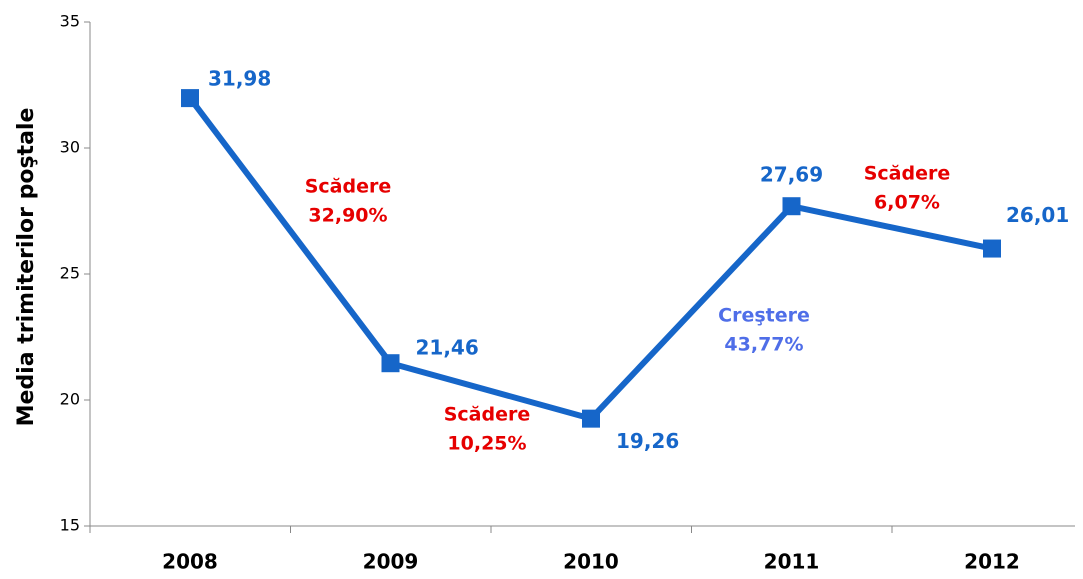  What do you see at coordinates (70, 525) in the screenshot?
I see `y-tick-label: 15` at bounding box center [70, 525].